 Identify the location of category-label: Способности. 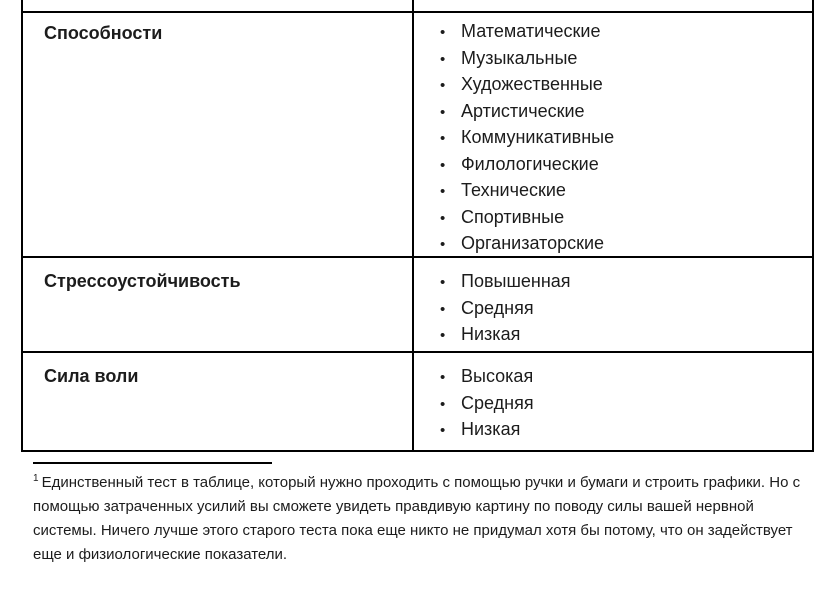
(103, 33).